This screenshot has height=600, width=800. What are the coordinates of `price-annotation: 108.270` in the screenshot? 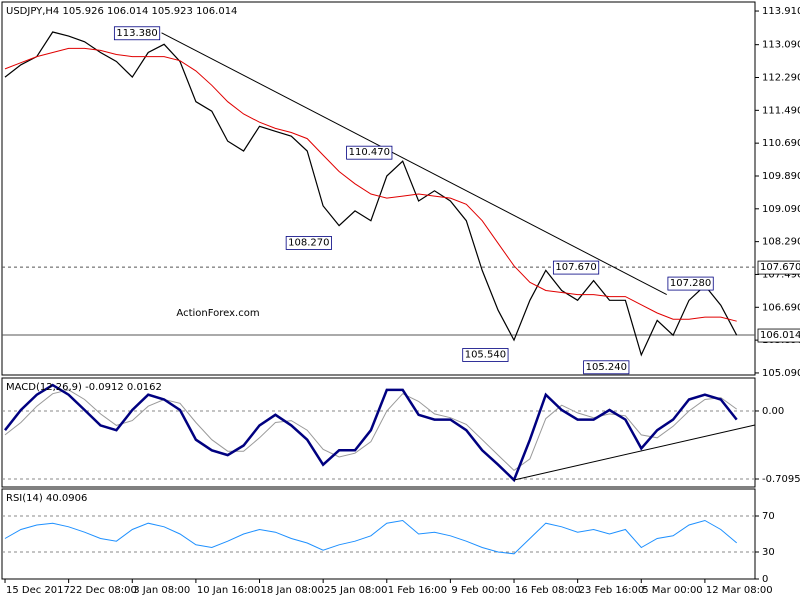 It's located at (308, 242).